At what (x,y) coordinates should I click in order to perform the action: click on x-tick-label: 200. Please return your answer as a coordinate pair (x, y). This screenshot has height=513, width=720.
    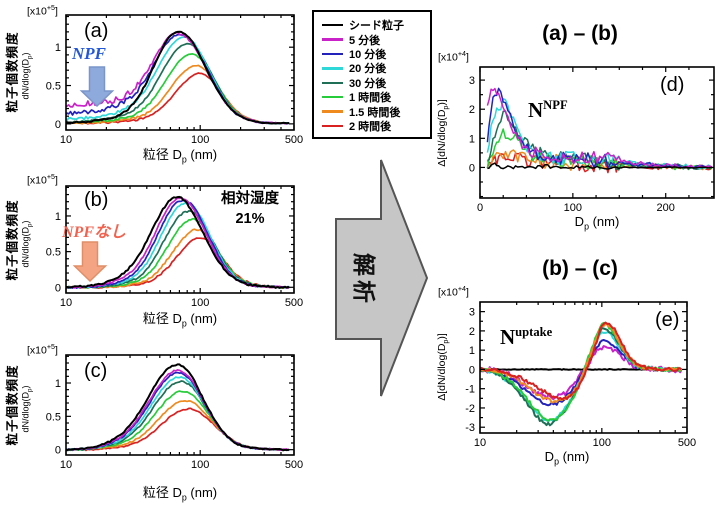
    Looking at the image, I should click on (666, 208).